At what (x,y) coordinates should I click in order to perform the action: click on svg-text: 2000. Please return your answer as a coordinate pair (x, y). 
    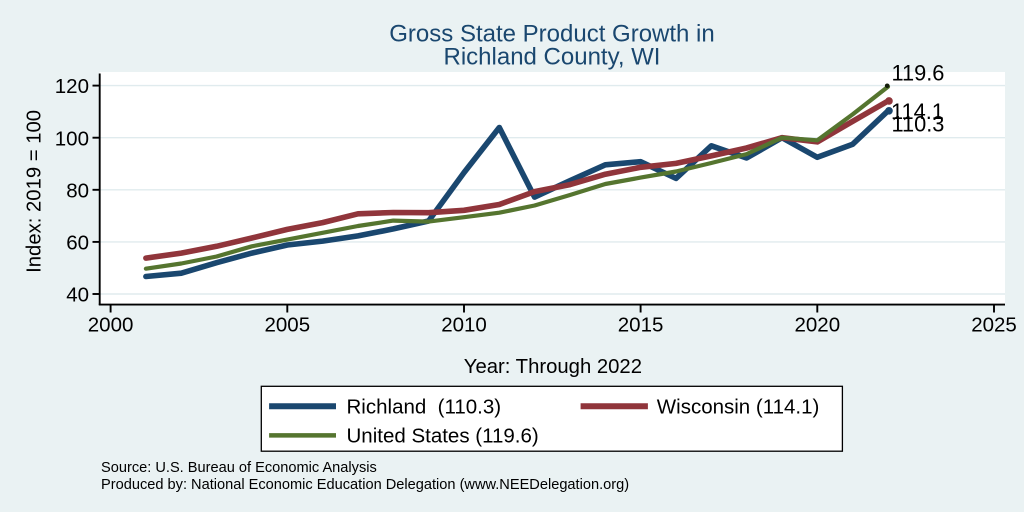
    Looking at the image, I should click on (111, 325).